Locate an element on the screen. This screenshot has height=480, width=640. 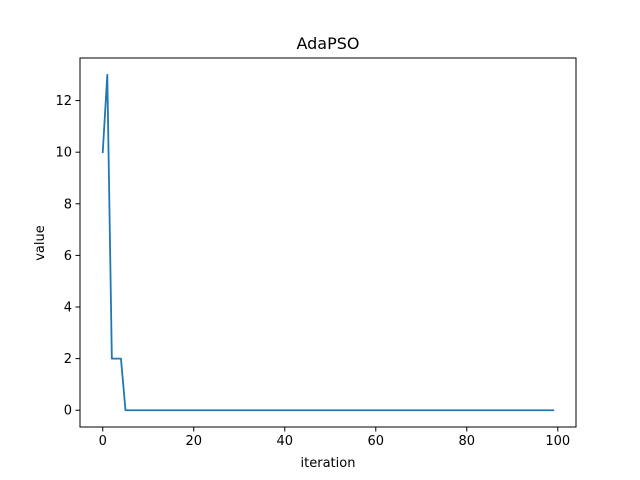
x-tick-label: 20 is located at coordinates (193, 441).